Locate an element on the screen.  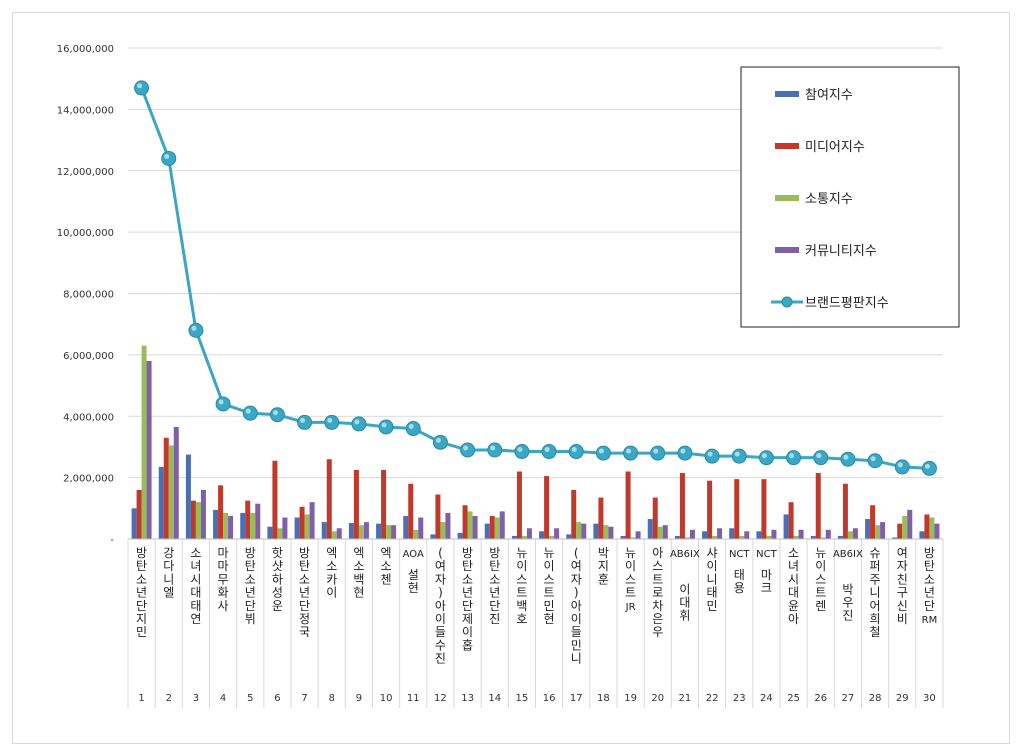
rank-label-28: 28 is located at coordinates (875, 698).